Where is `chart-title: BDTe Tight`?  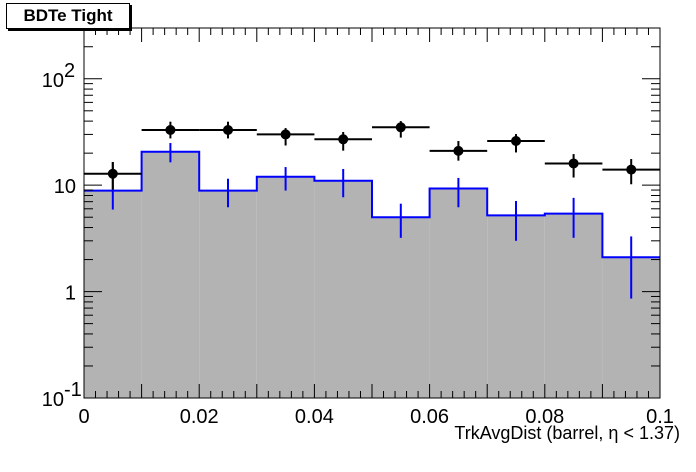
chart-title: BDTe Tight is located at coordinates (68, 16).